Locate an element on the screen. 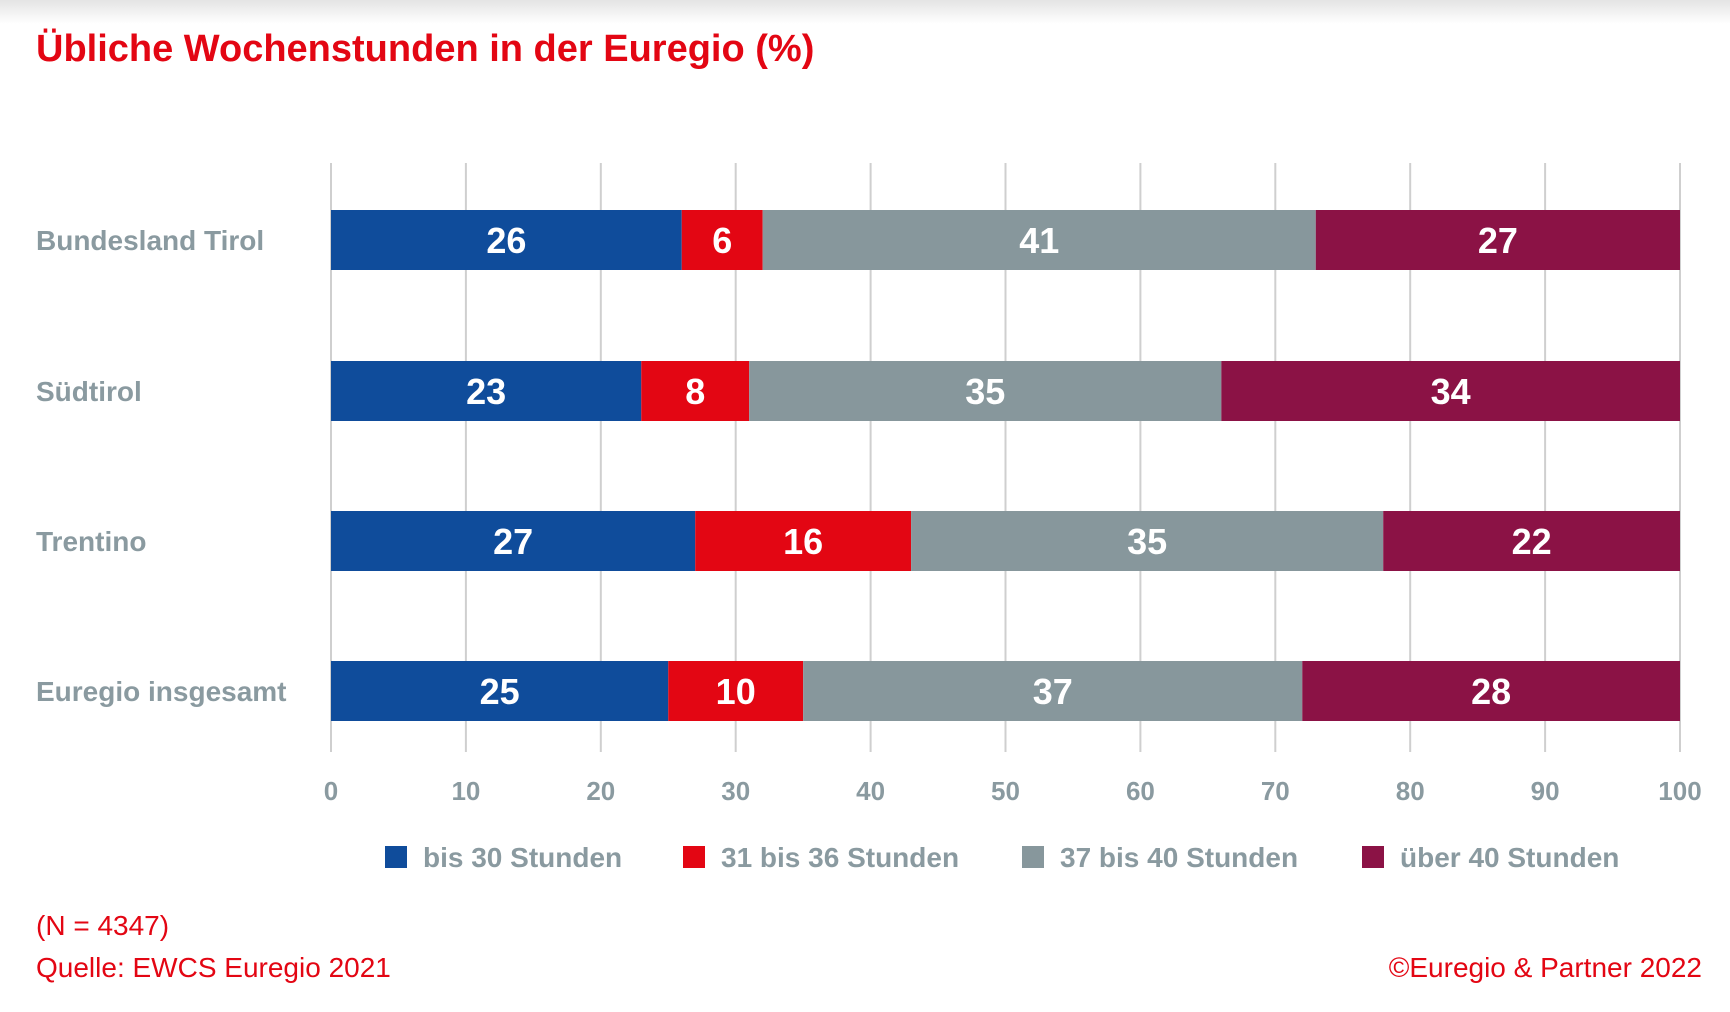 This screenshot has width=1730, height=1012. legend-label-0: bis 30 Stunden is located at coordinates (522, 857).